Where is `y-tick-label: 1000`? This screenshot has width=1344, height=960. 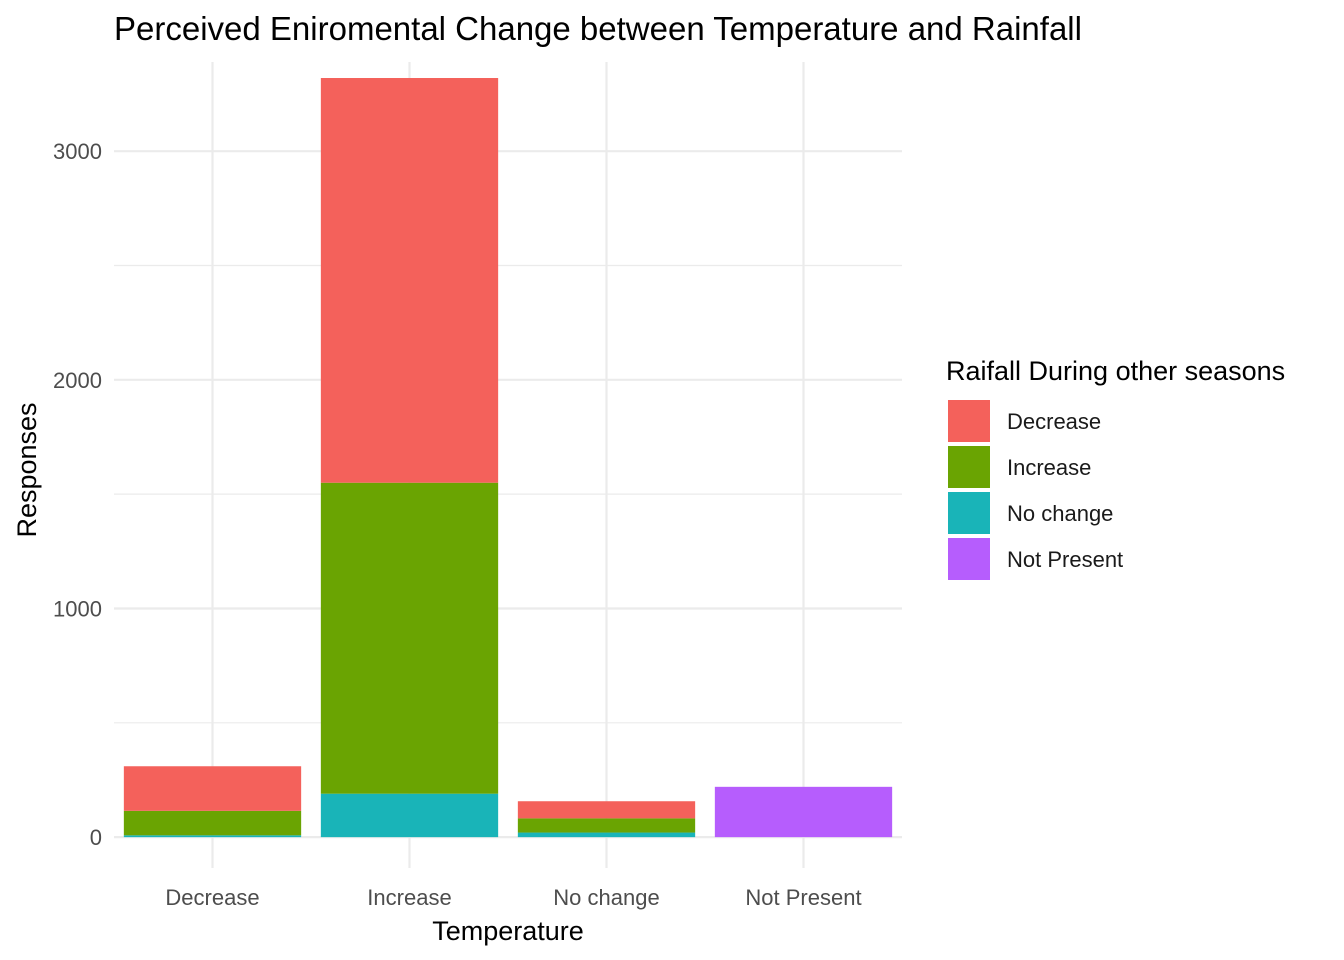
y-tick-label: 1000 is located at coordinates (77, 608).